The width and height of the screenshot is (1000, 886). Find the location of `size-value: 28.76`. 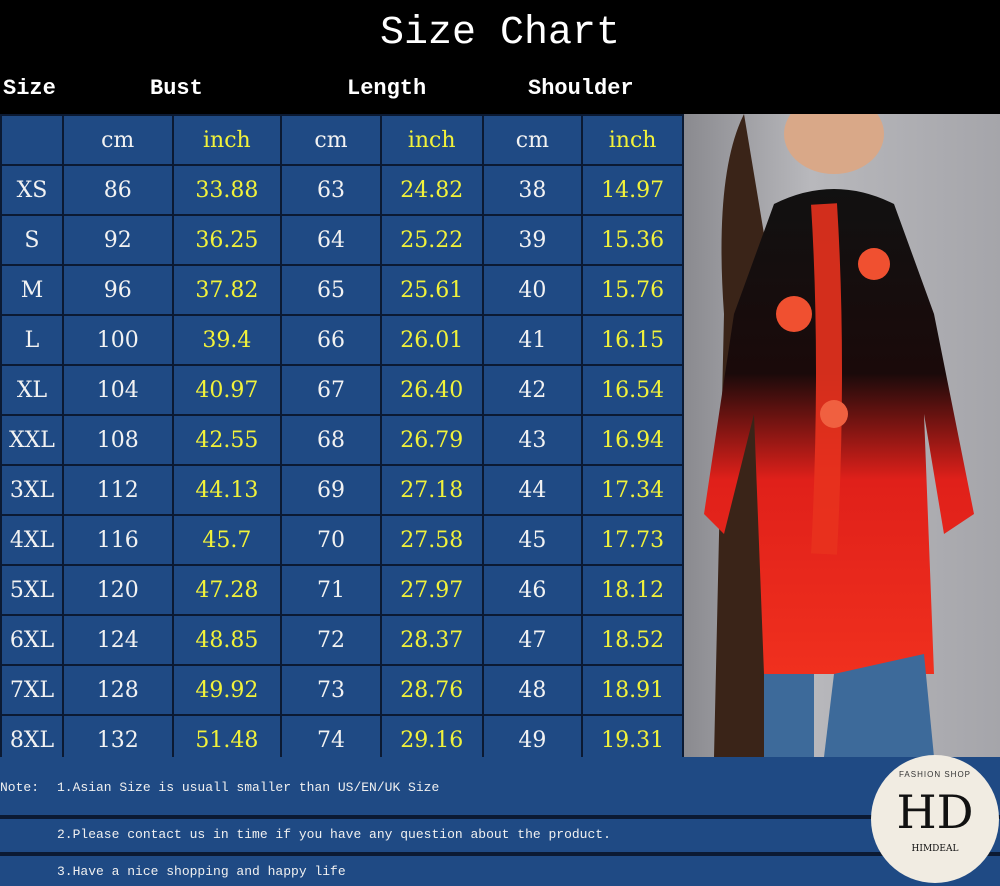

size-value: 28.76 is located at coordinates (431, 690).